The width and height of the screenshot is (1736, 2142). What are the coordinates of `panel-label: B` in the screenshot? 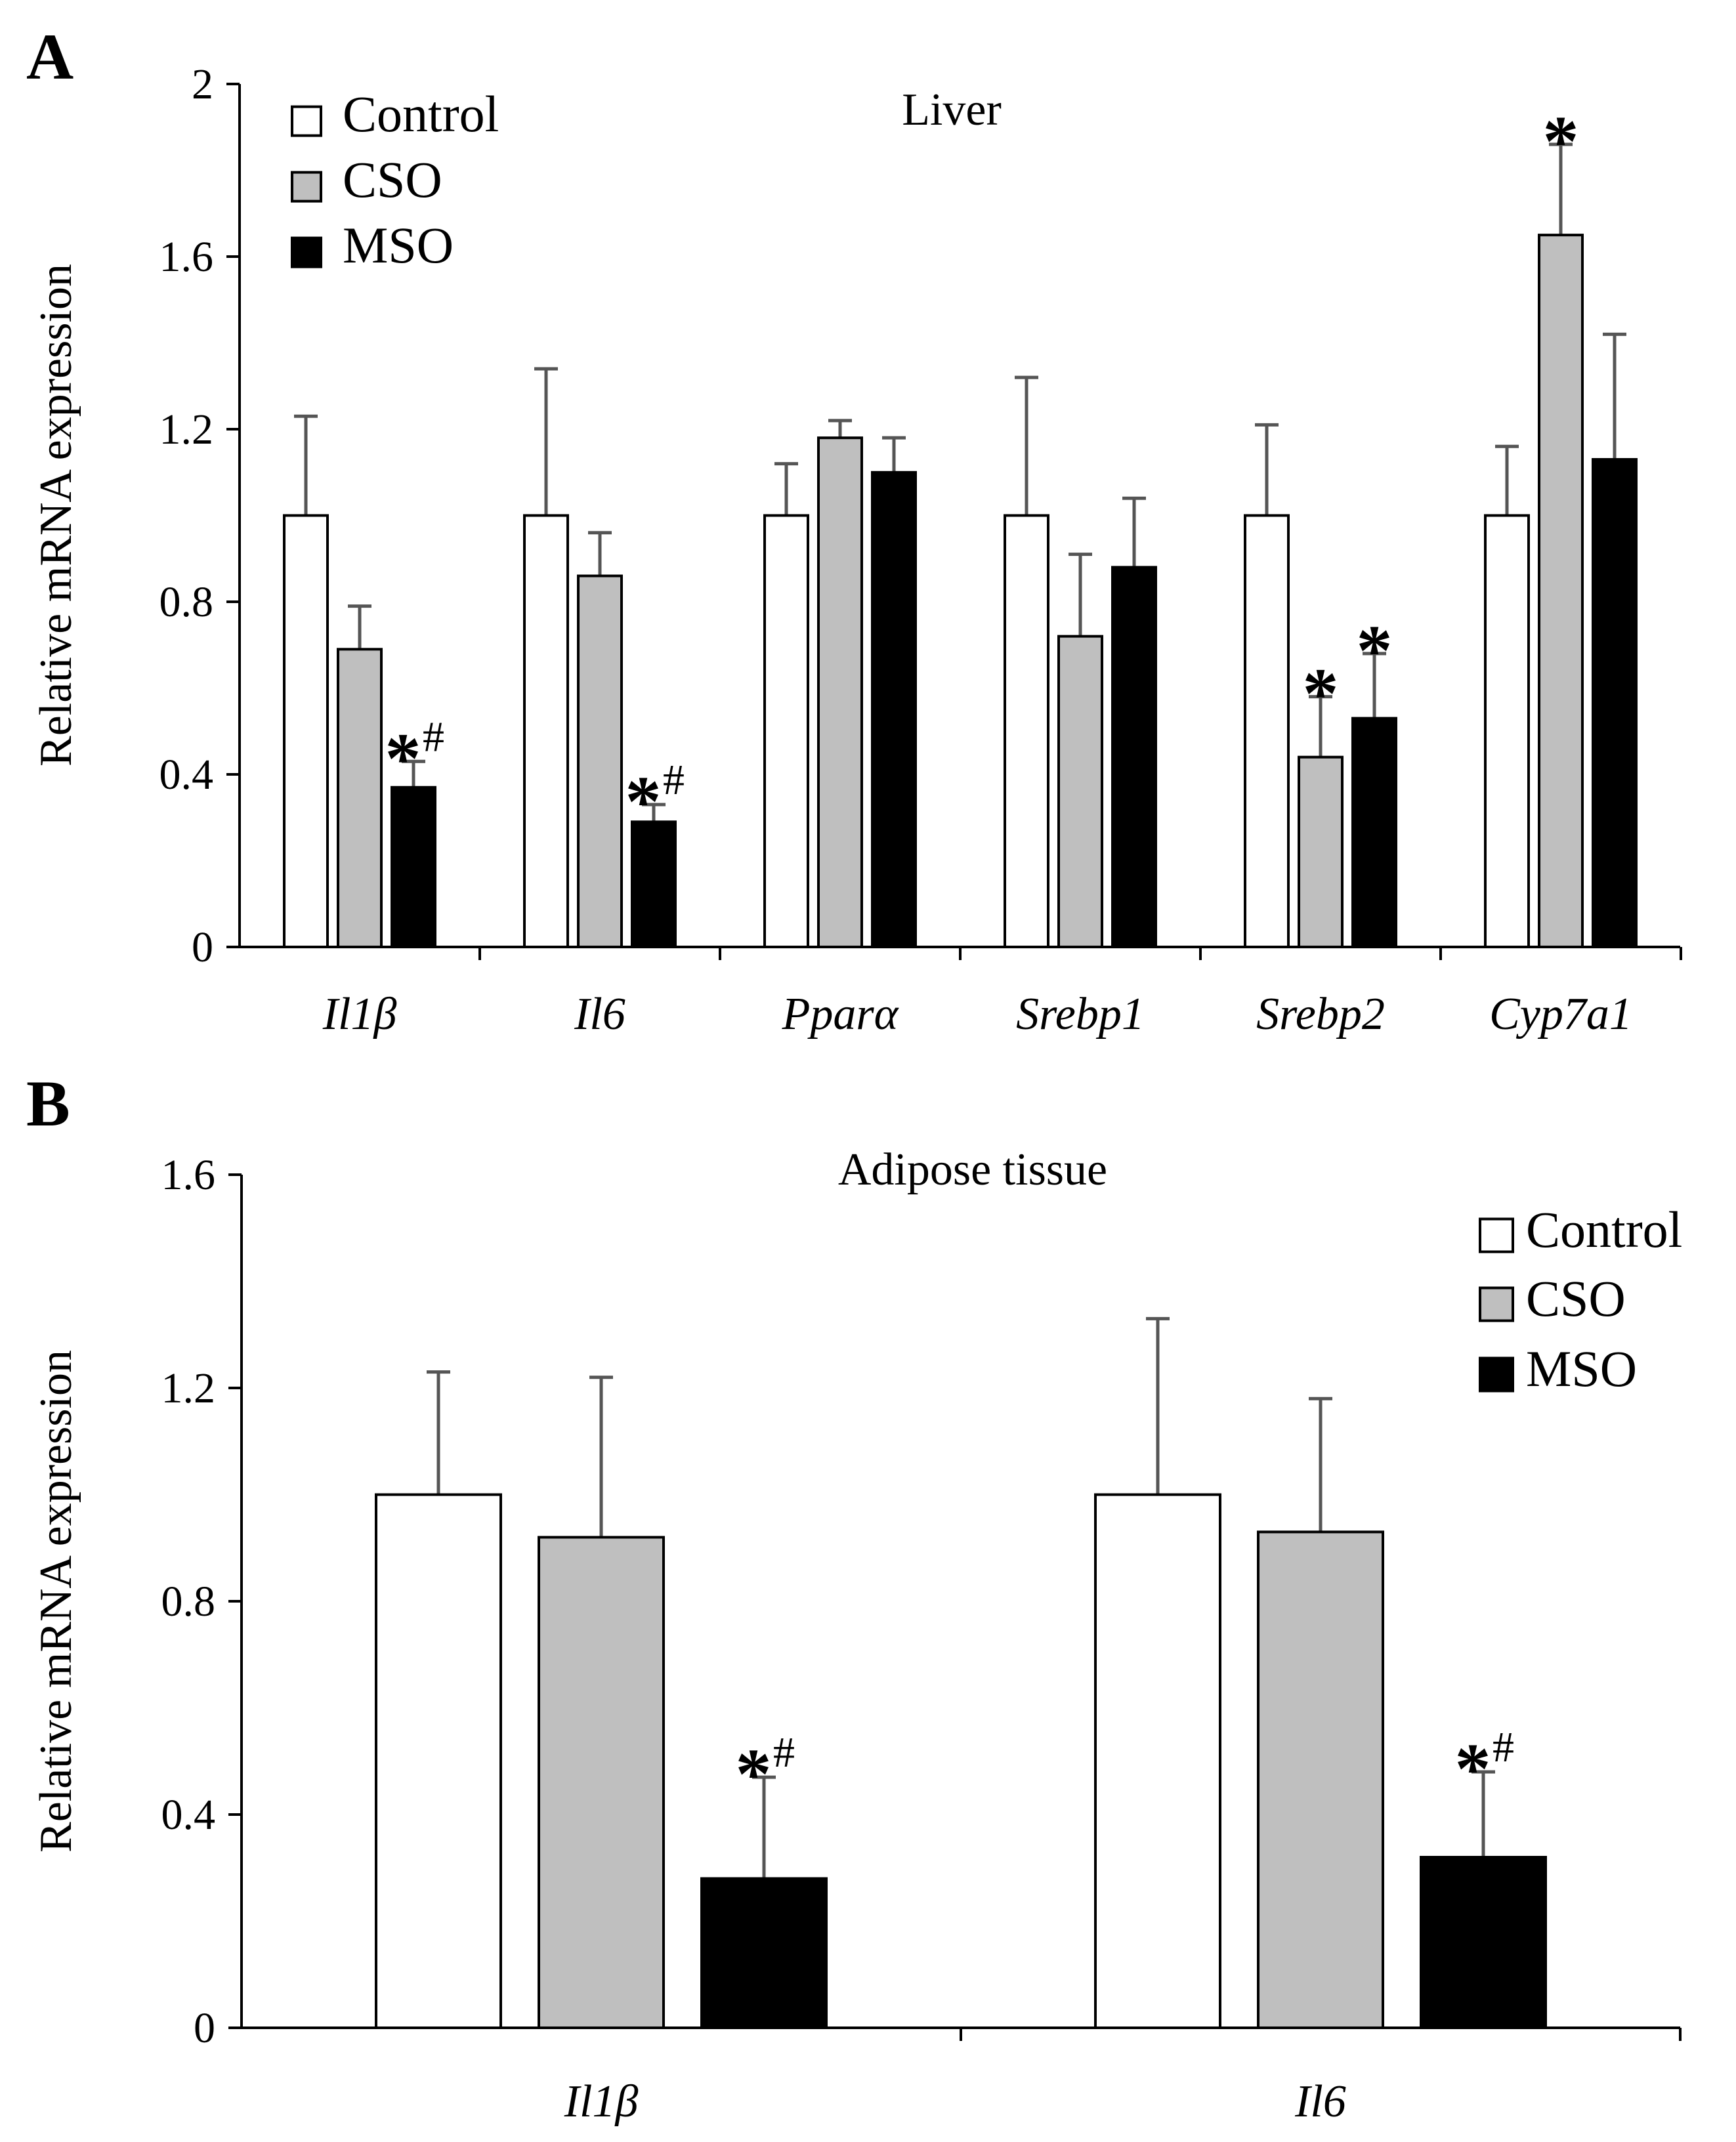 It's located at (48, 1103).